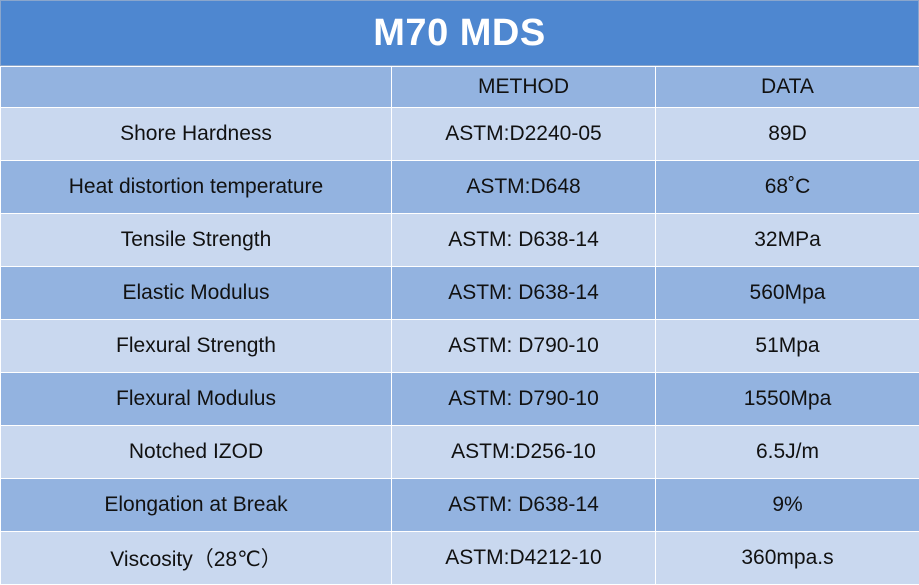 The width and height of the screenshot is (919, 585). I want to click on table-row: Viscosity（28℃） ASTM:D4212-10 360mpa.s, so click(460, 558).